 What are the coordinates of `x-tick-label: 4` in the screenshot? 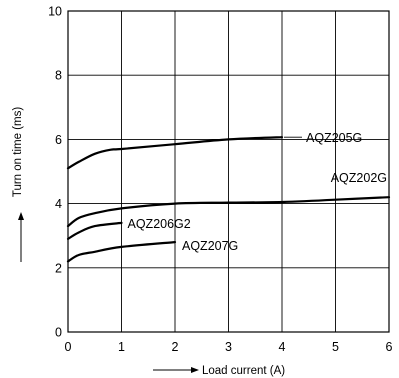 It's located at (282, 347).